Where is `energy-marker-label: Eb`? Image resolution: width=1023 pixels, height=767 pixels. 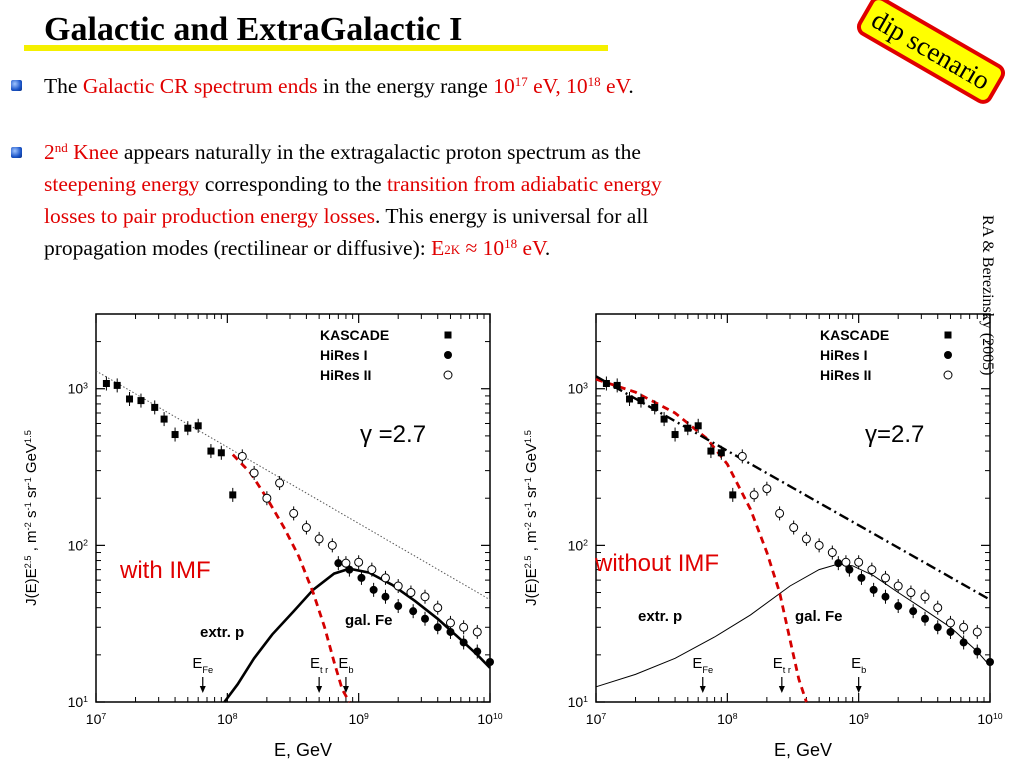 energy-marker-label: Eb is located at coordinates (858, 665).